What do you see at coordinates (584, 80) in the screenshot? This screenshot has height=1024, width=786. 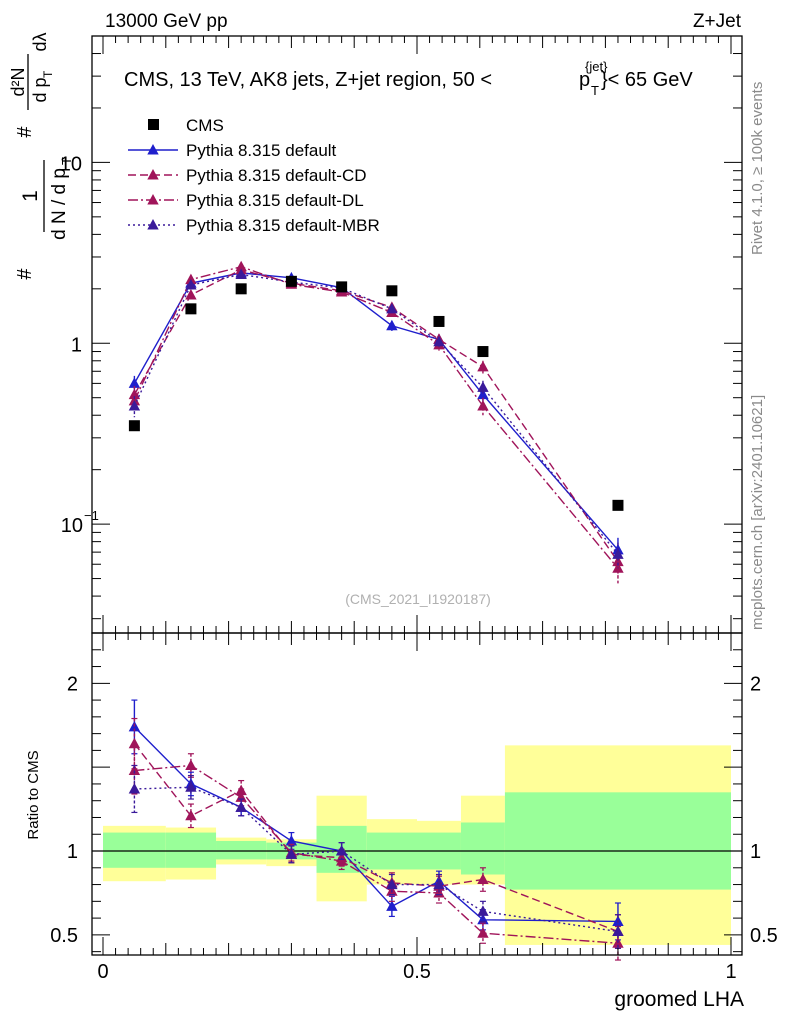 I see `title-p: p` at bounding box center [584, 80].